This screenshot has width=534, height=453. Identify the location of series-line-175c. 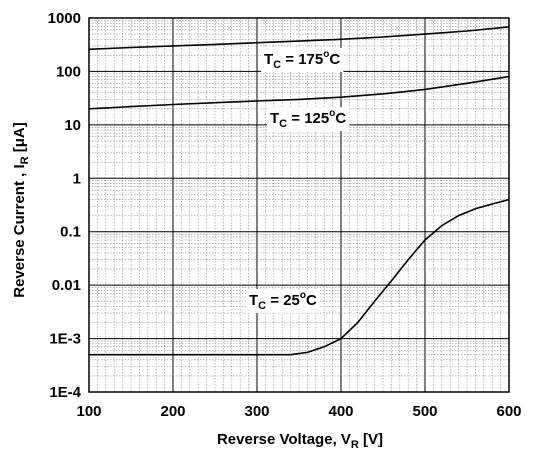
(299, 38).